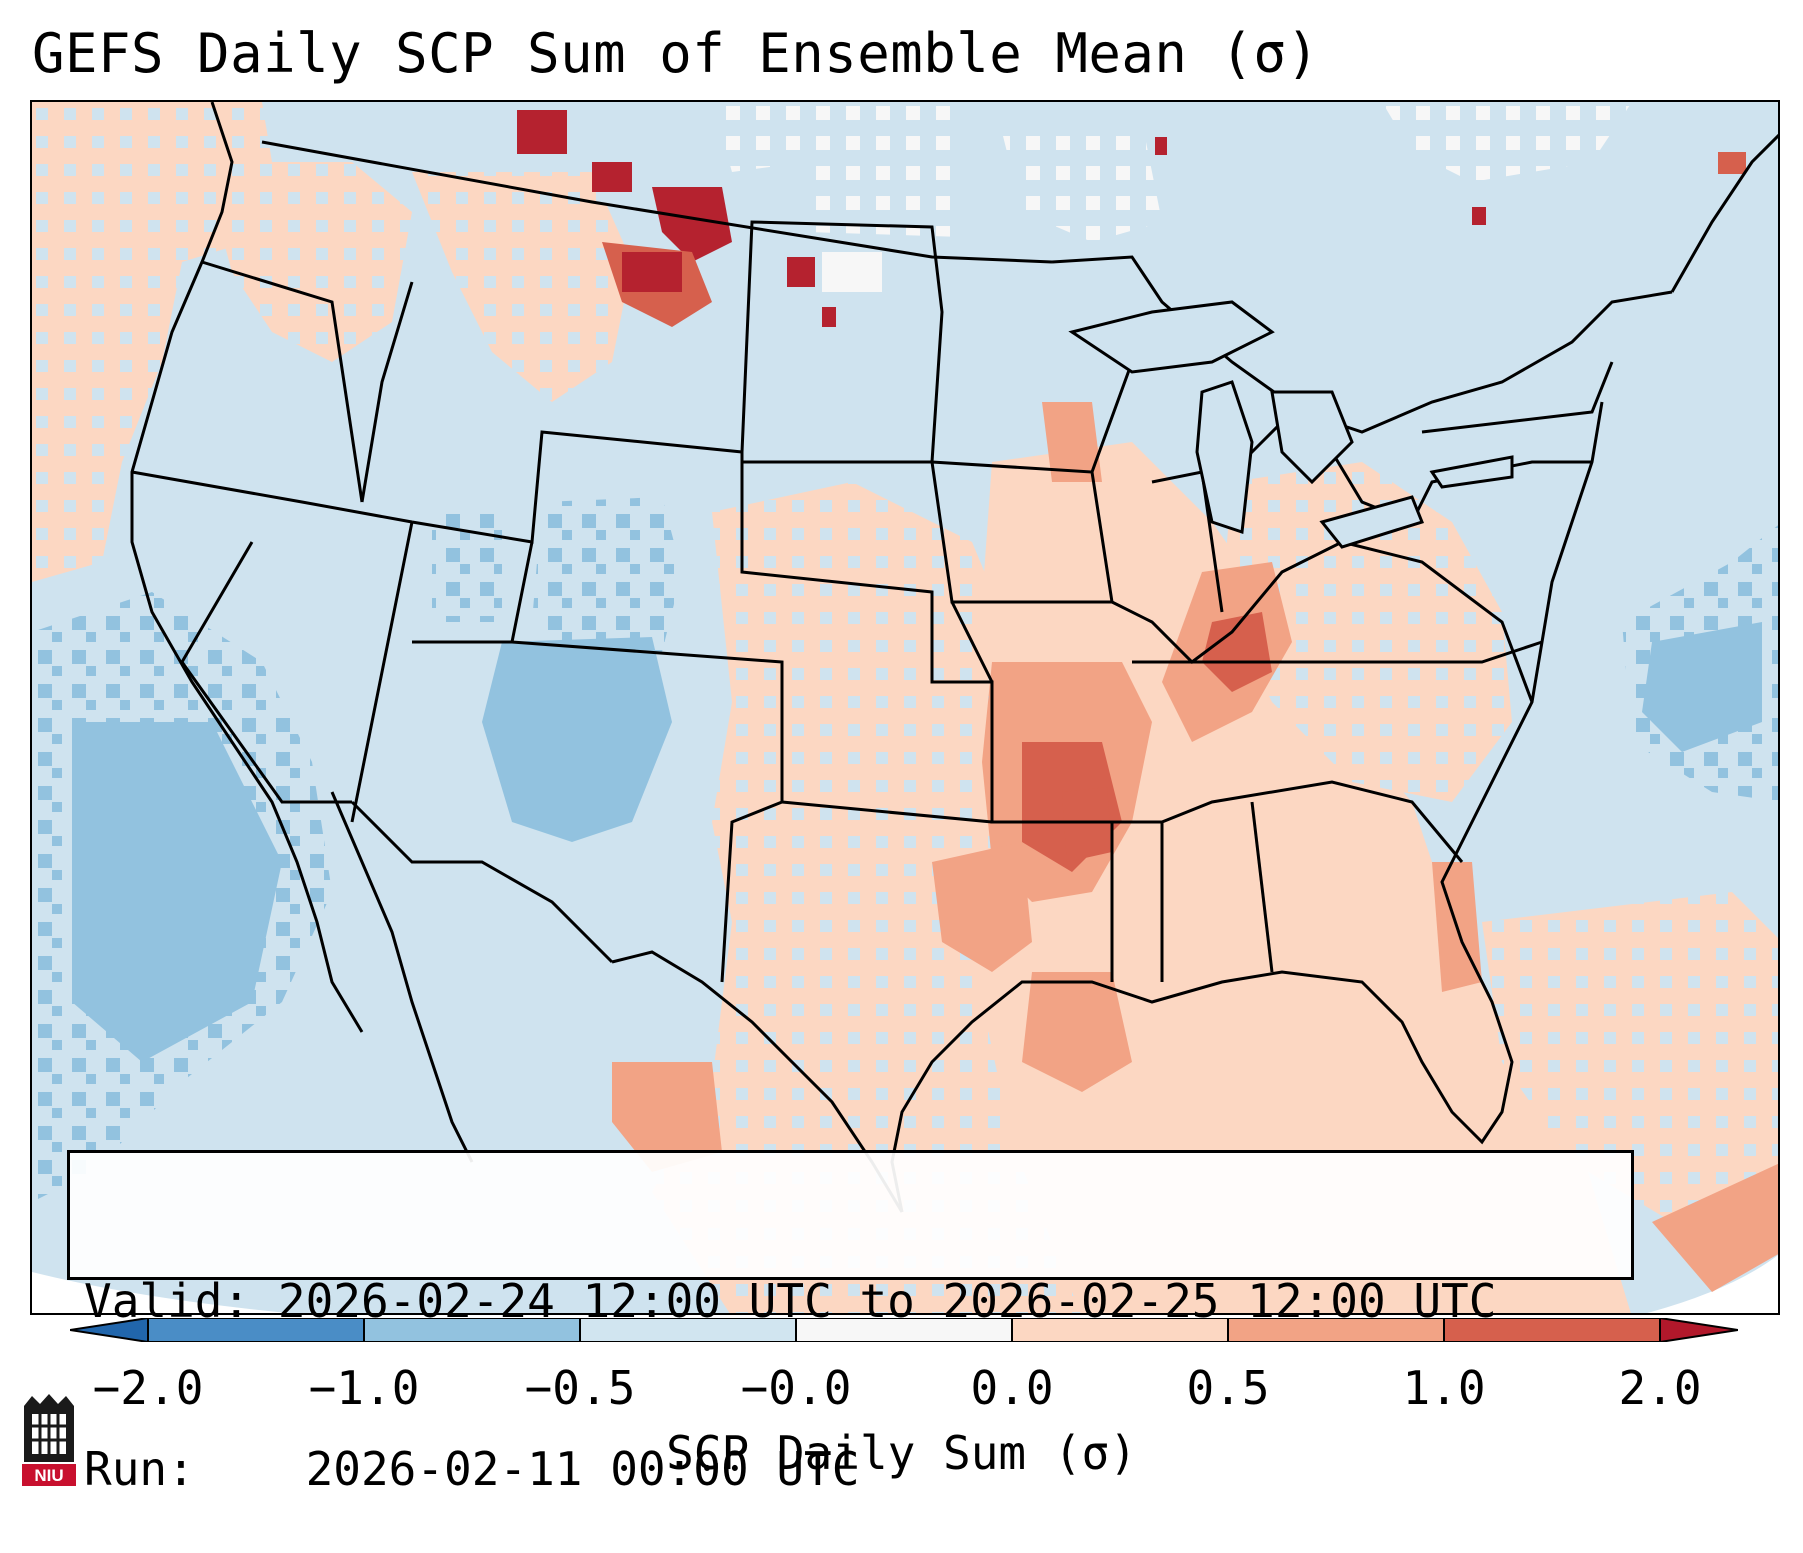  I want to click on lake-ontario, so click(1471, 472).